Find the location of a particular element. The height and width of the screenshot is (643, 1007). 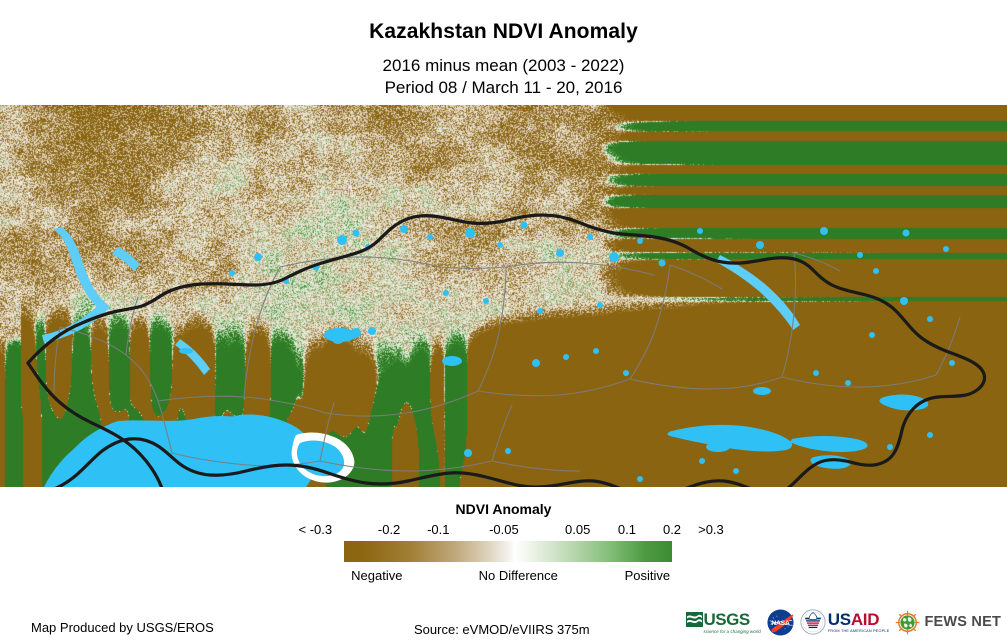

legend-tick-4: 0.05 is located at coordinates (578, 529).